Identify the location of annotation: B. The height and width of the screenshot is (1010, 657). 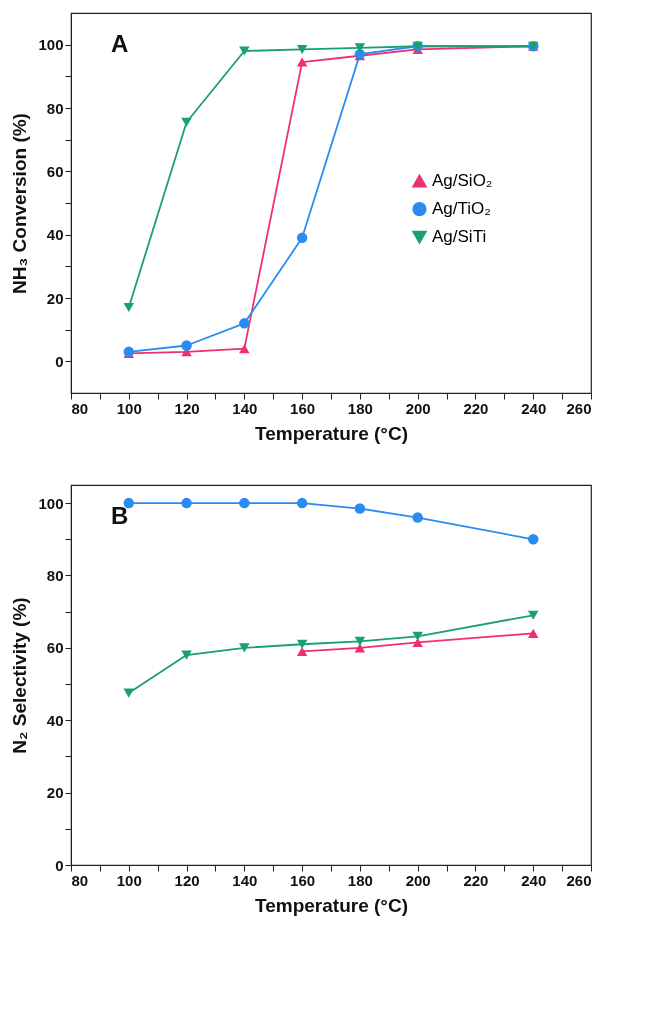
(120, 515).